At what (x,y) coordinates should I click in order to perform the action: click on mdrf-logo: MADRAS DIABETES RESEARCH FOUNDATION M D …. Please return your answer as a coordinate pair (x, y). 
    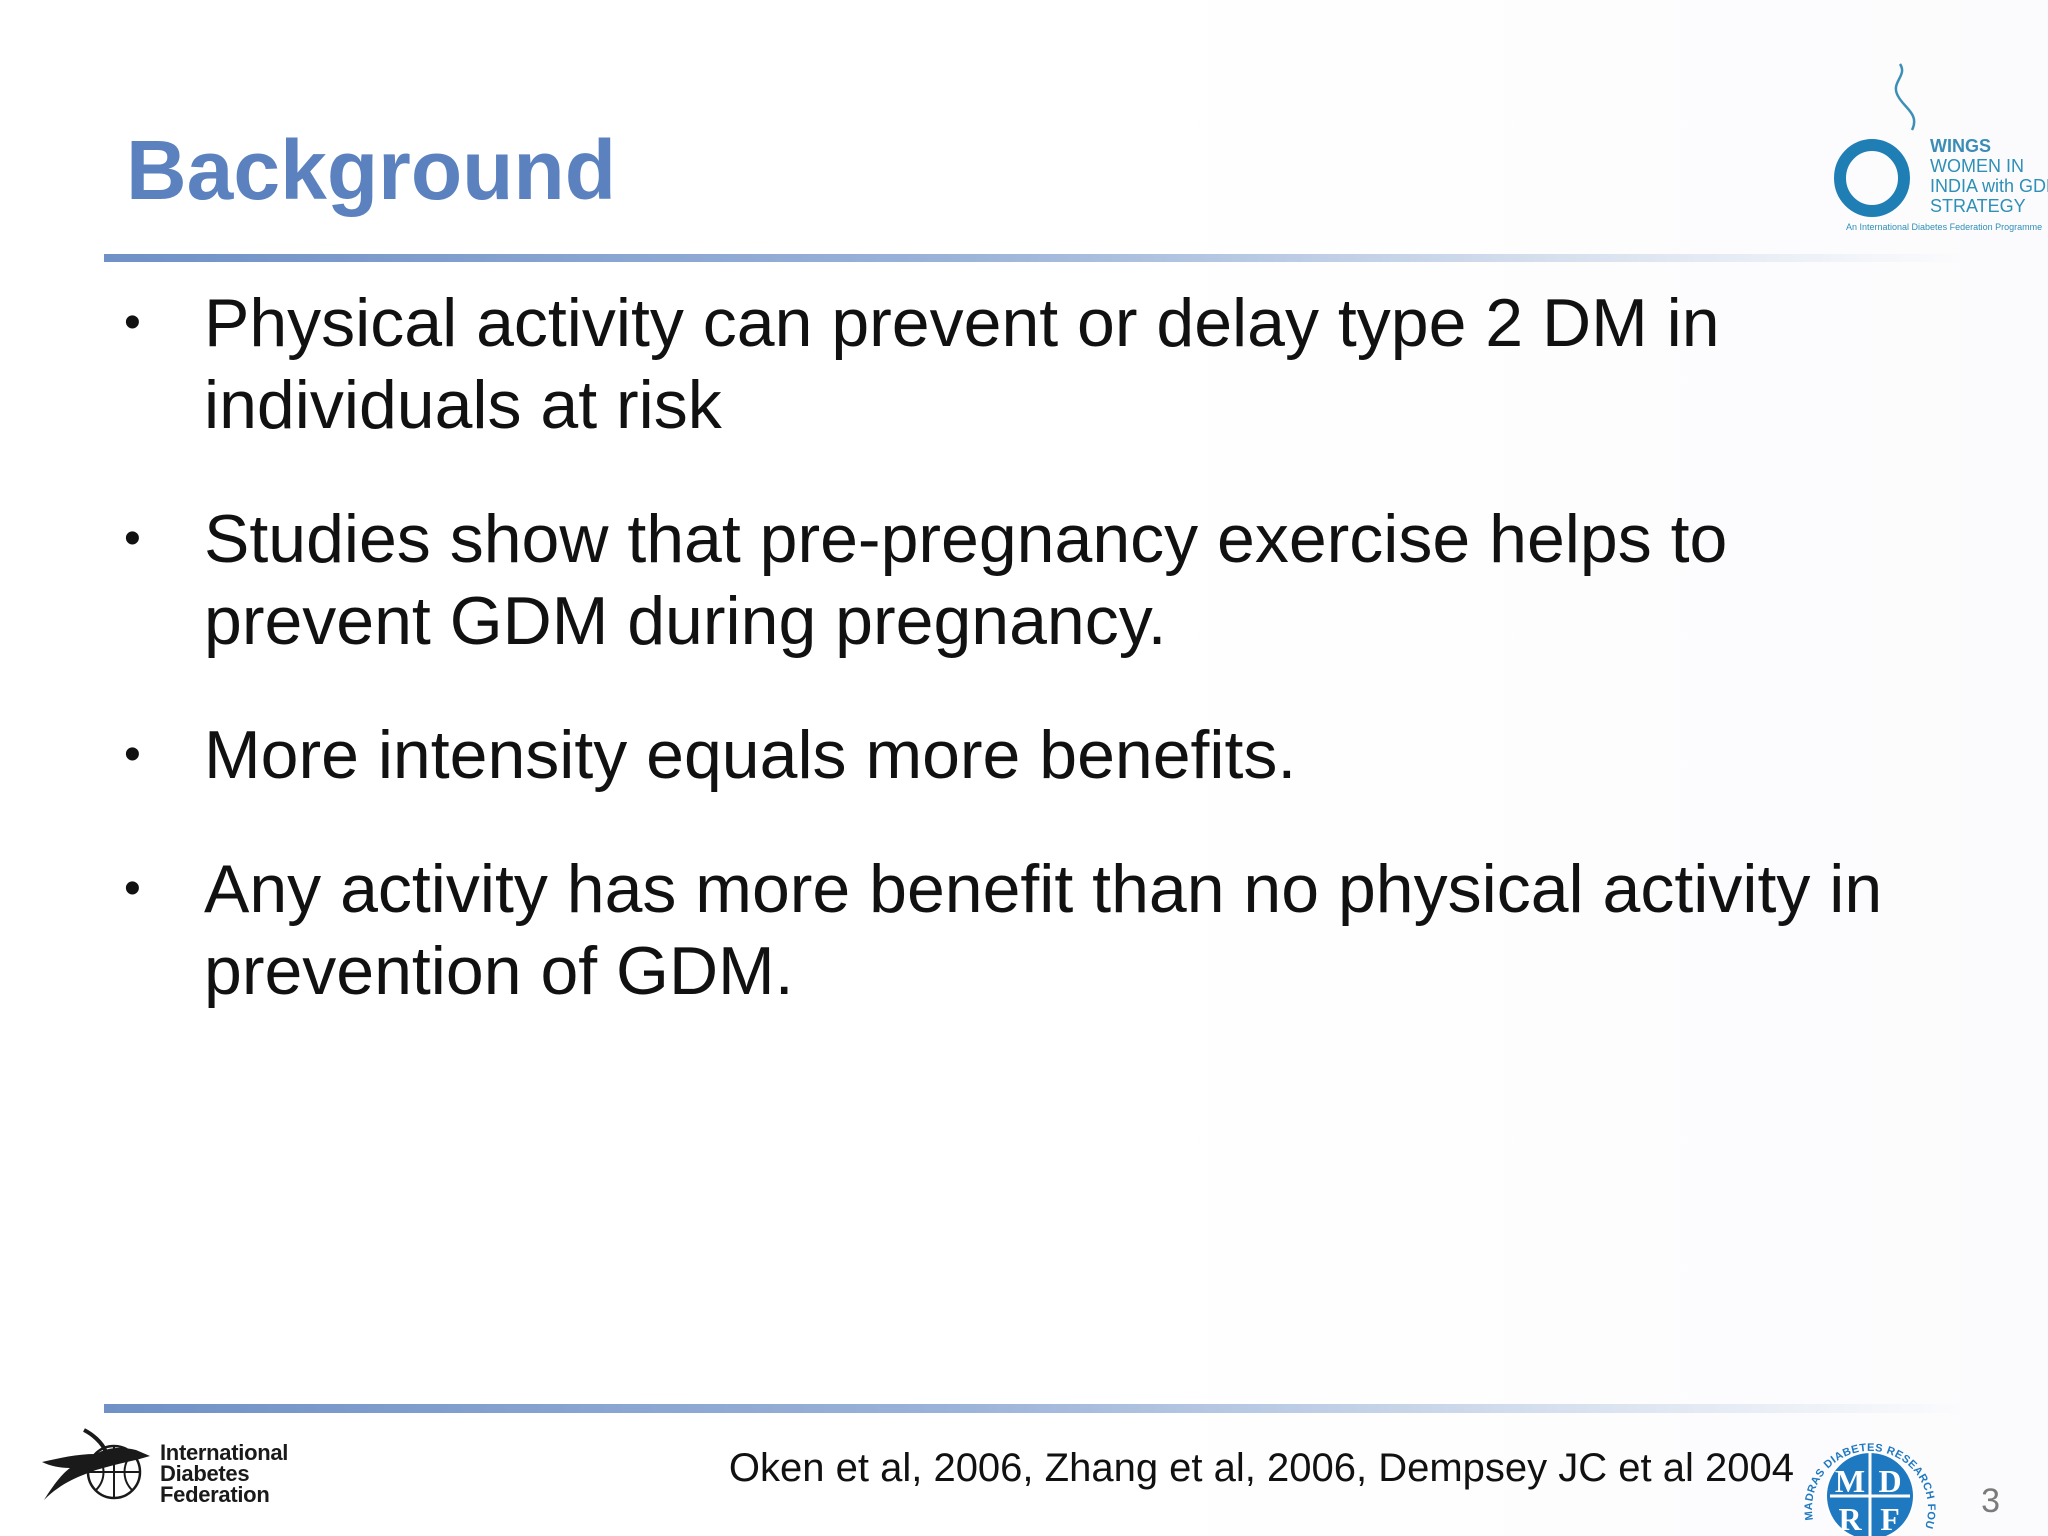
    Looking at the image, I should click on (1865, 1474).